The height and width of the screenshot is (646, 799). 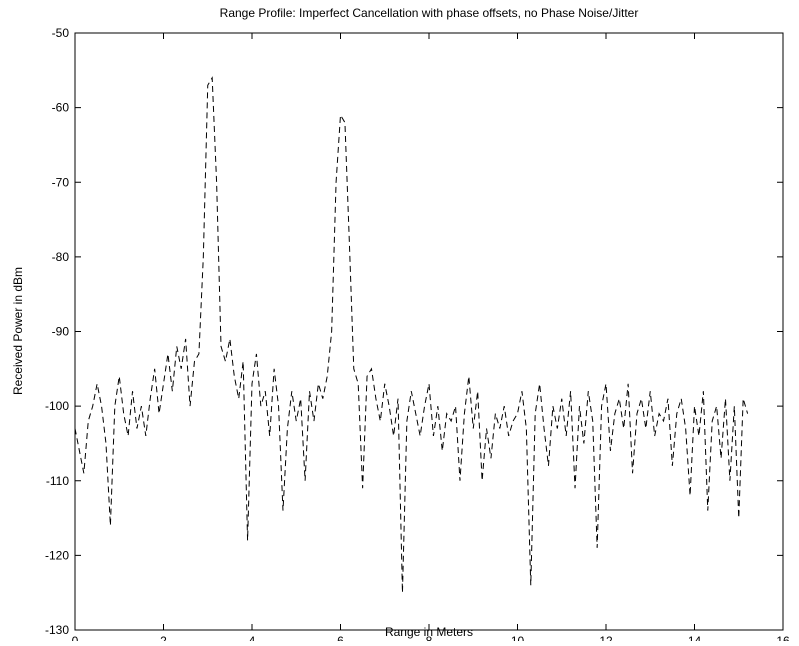 I want to click on x-axis-label: Range in Meters, so click(x=429, y=632).